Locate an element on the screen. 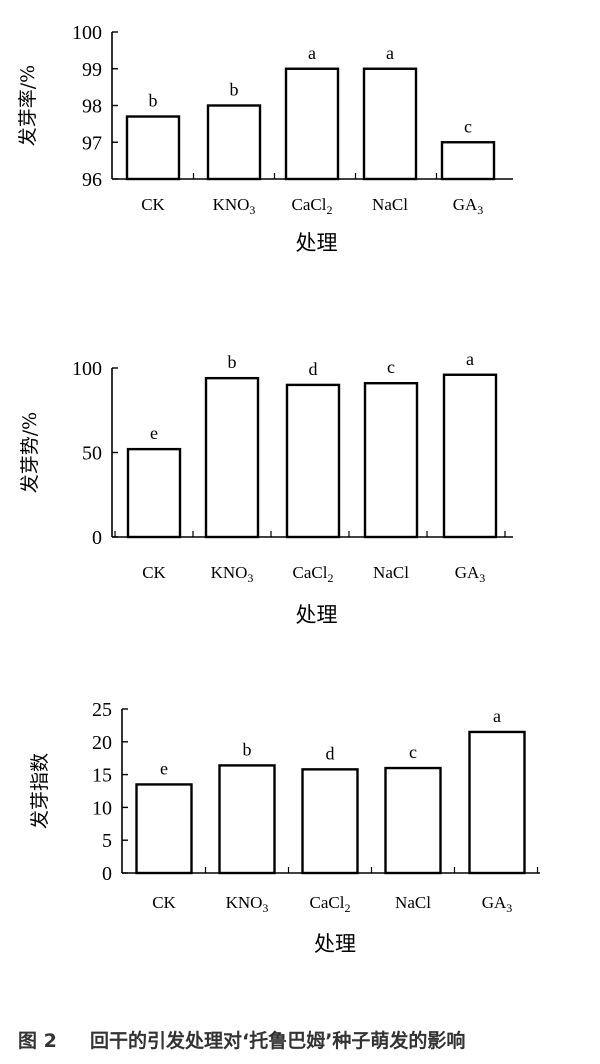 This screenshot has height=1064, width=600. y-axis-title: 发芽指数 is located at coordinates (40, 791).